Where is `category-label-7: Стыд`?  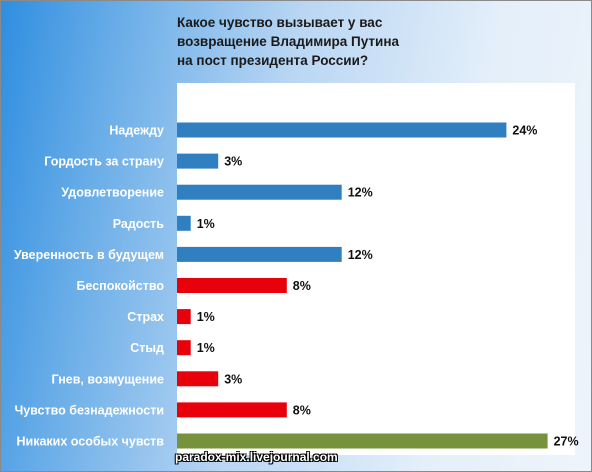 category-label-7: Стыд is located at coordinates (147, 348).